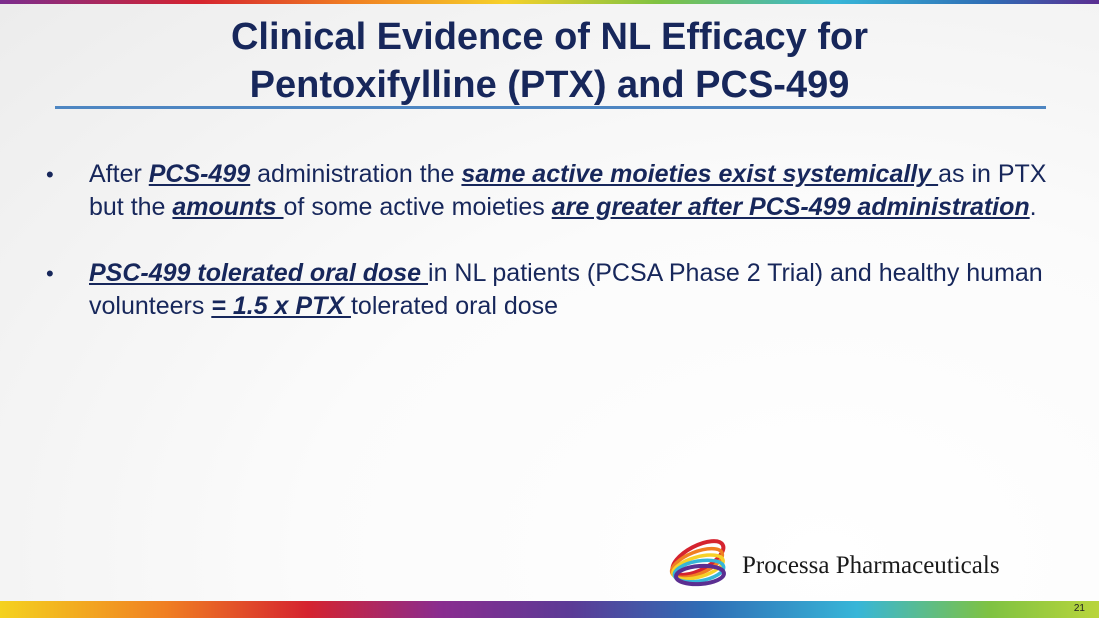 The height and width of the screenshot is (618, 1099). What do you see at coordinates (454, 306) in the screenshot?
I see `bullet-2-run-4: tolerated oral dose` at bounding box center [454, 306].